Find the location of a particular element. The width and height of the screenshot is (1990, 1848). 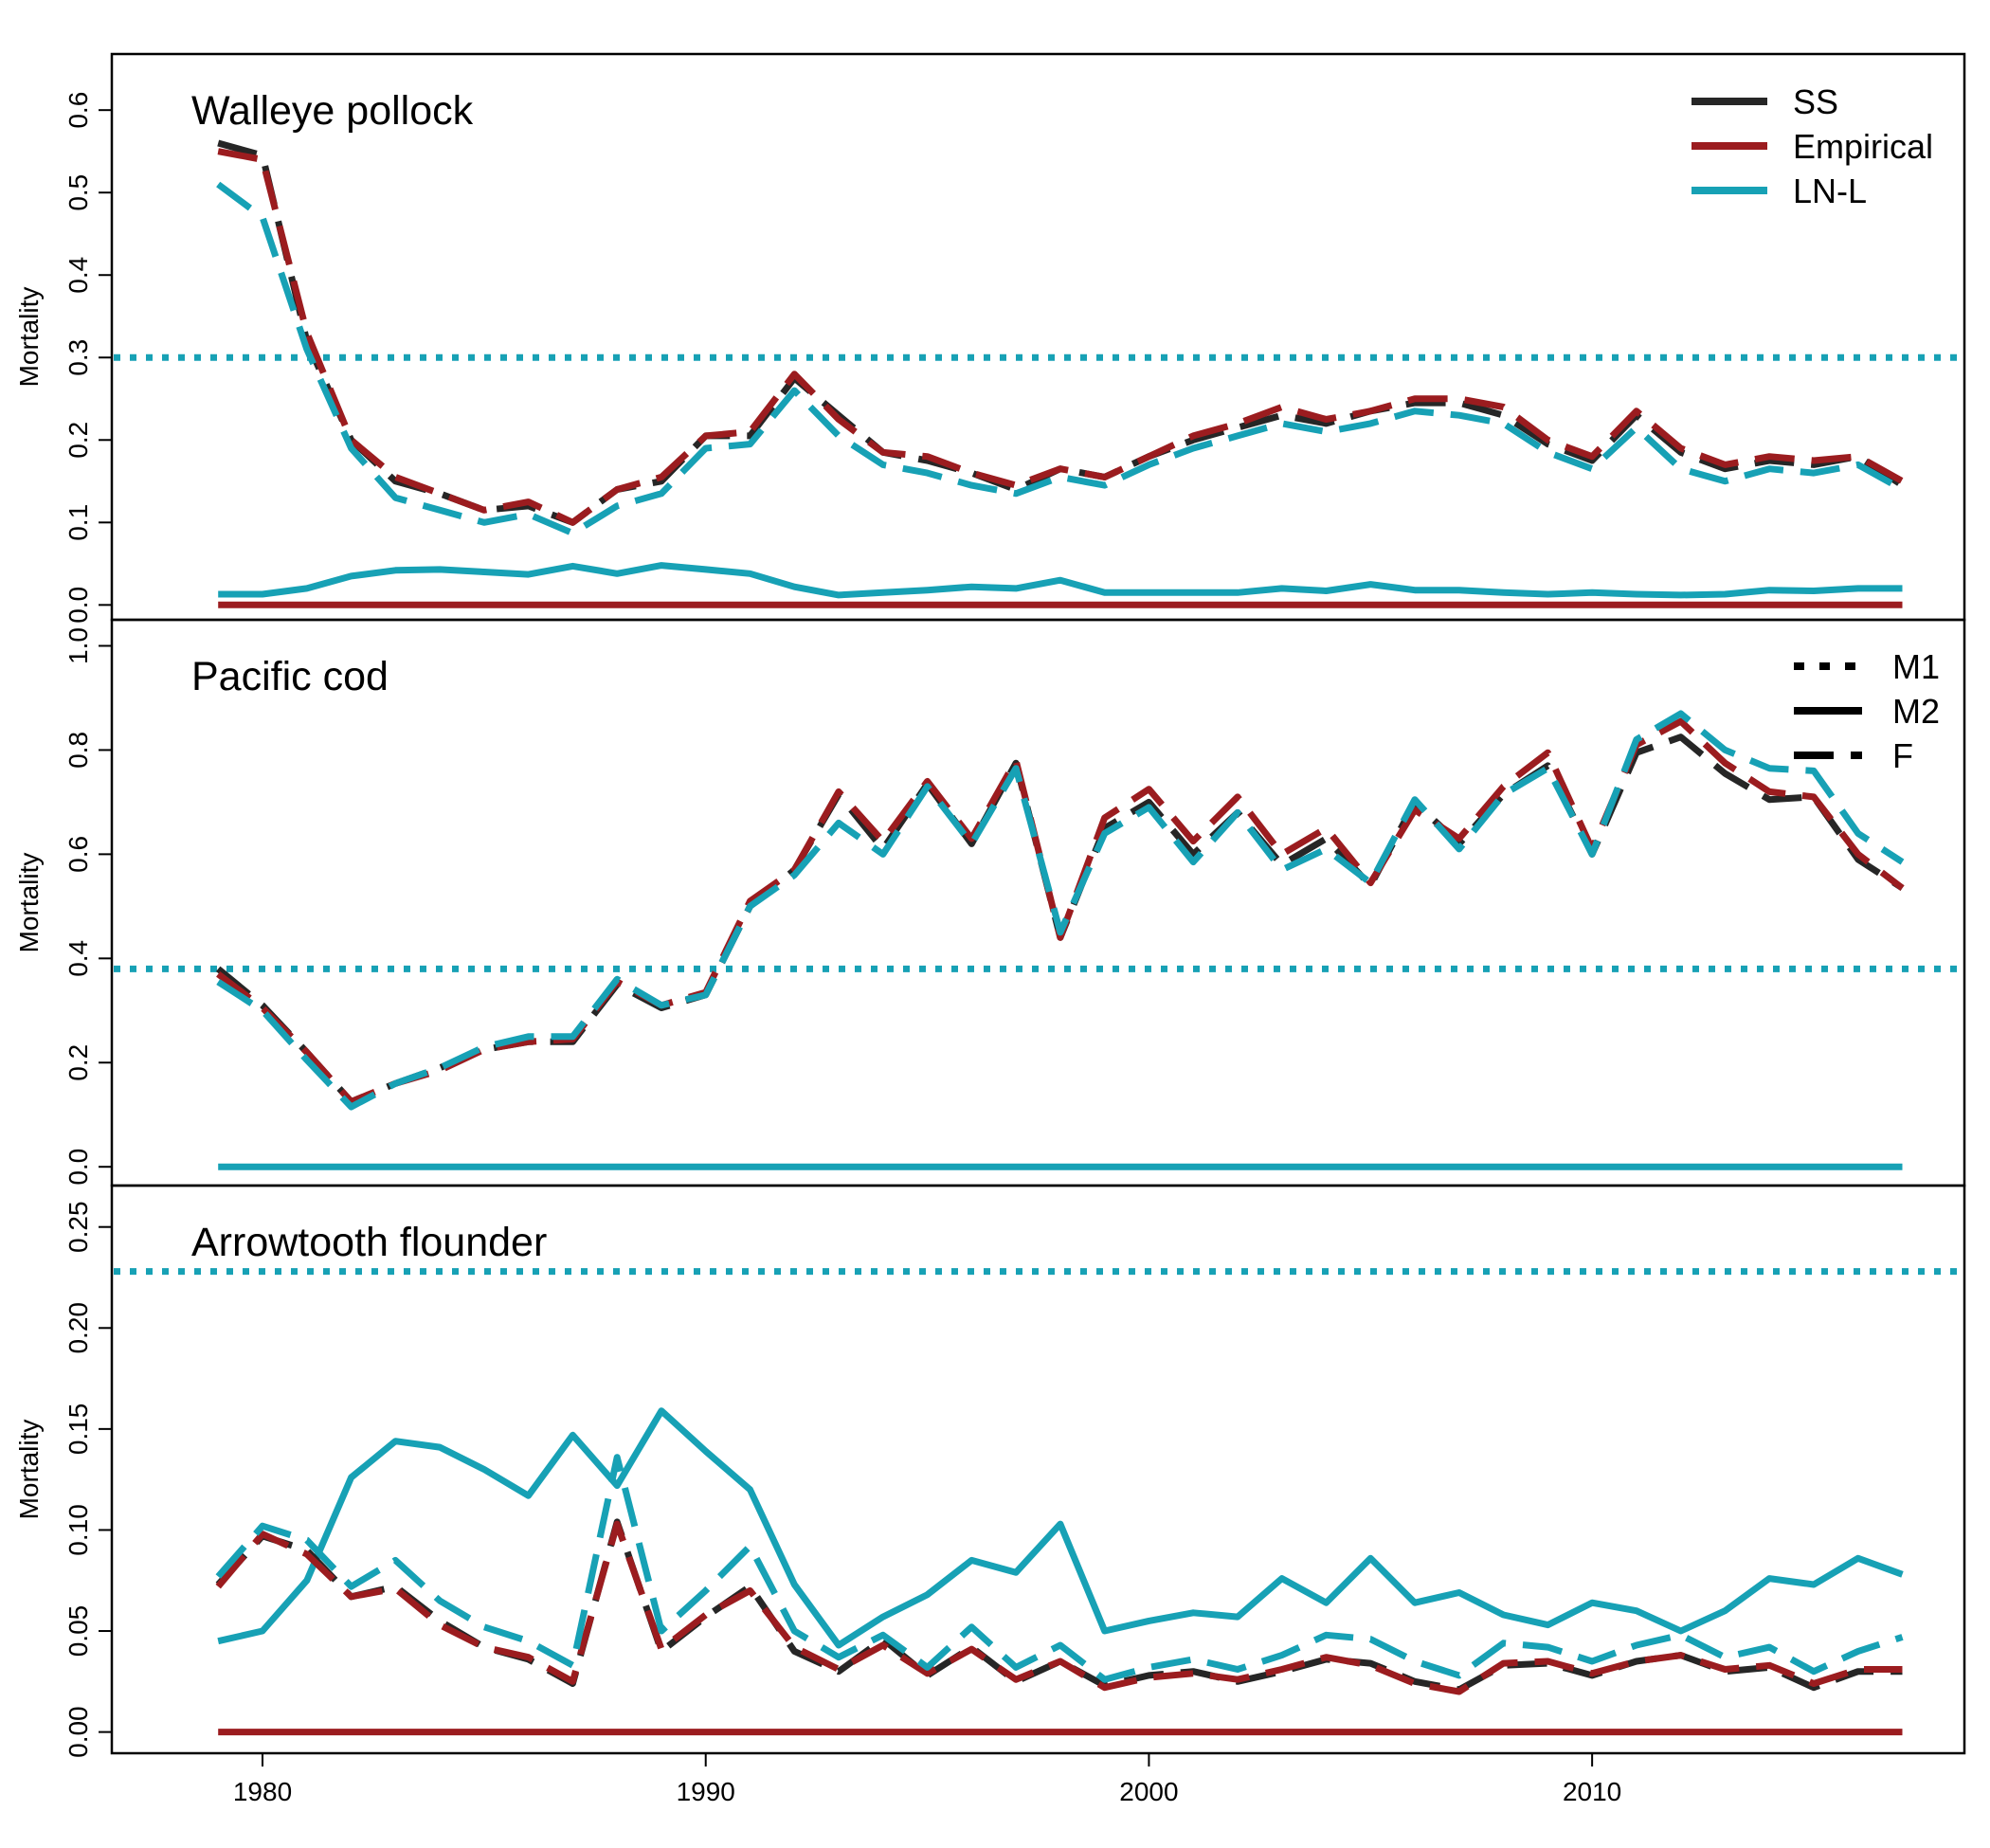

legend-label: SS is located at coordinates (1815, 102).